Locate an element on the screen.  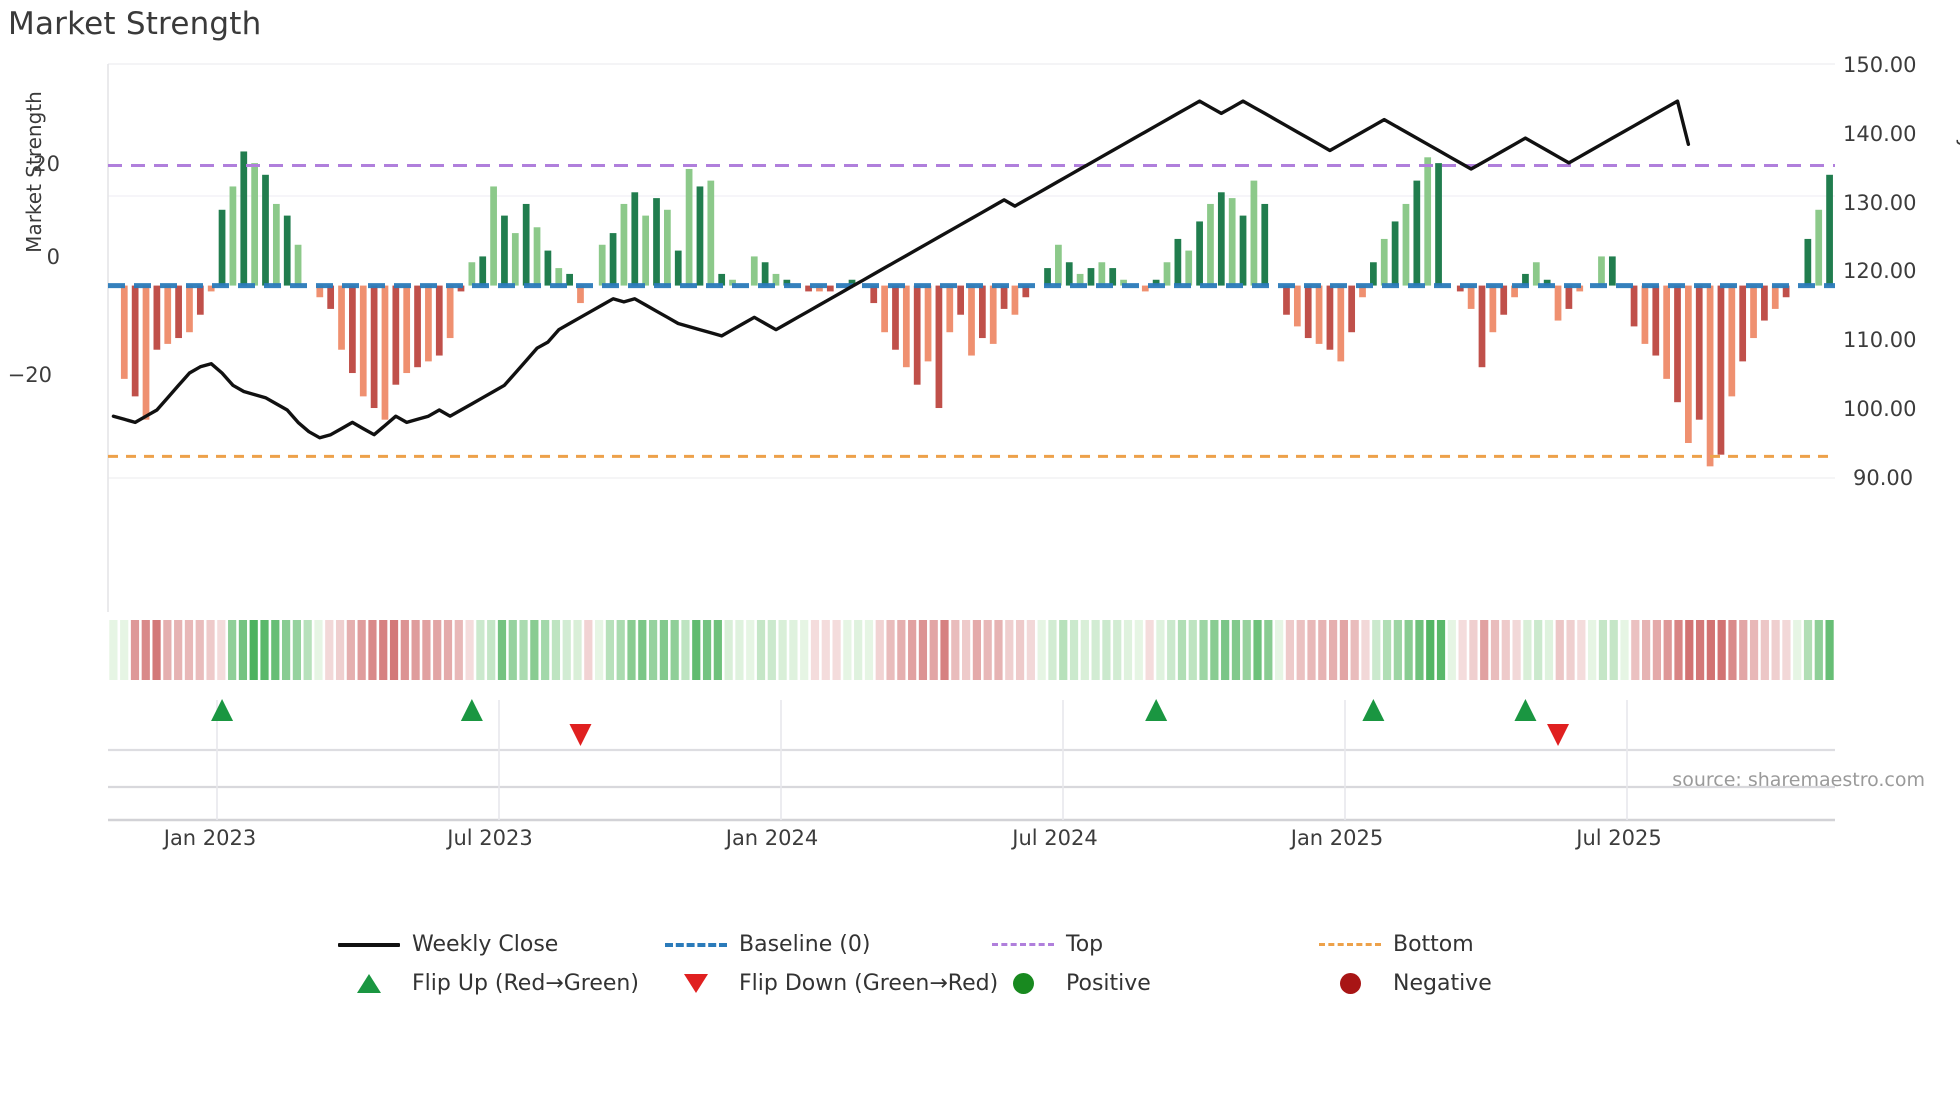
legend-item-baseline: Baseline (0) is located at coordinates (816, 944).